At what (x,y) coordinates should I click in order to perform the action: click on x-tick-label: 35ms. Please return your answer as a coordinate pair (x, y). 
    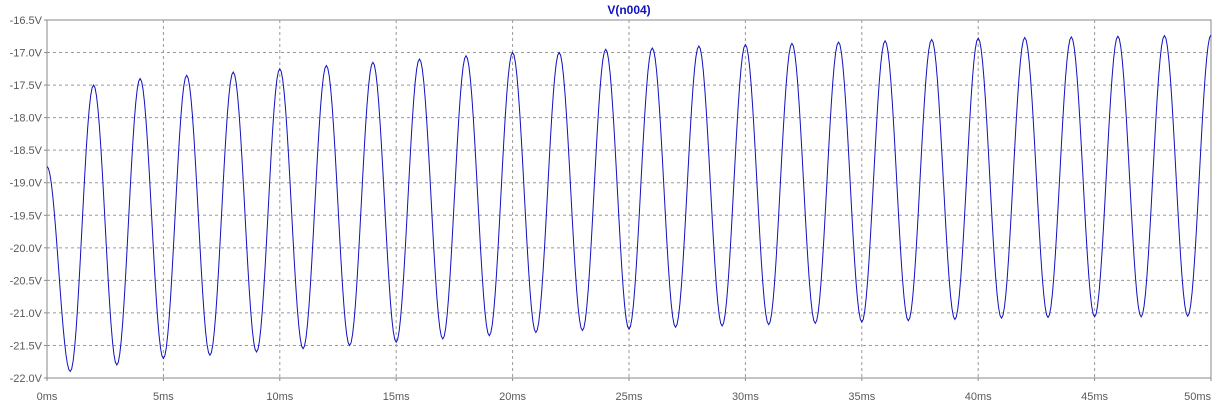
    Looking at the image, I should click on (861, 397).